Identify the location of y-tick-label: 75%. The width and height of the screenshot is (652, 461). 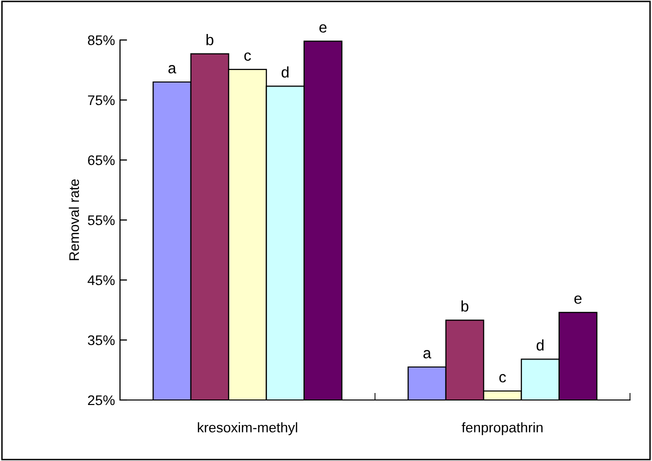
(101, 100).